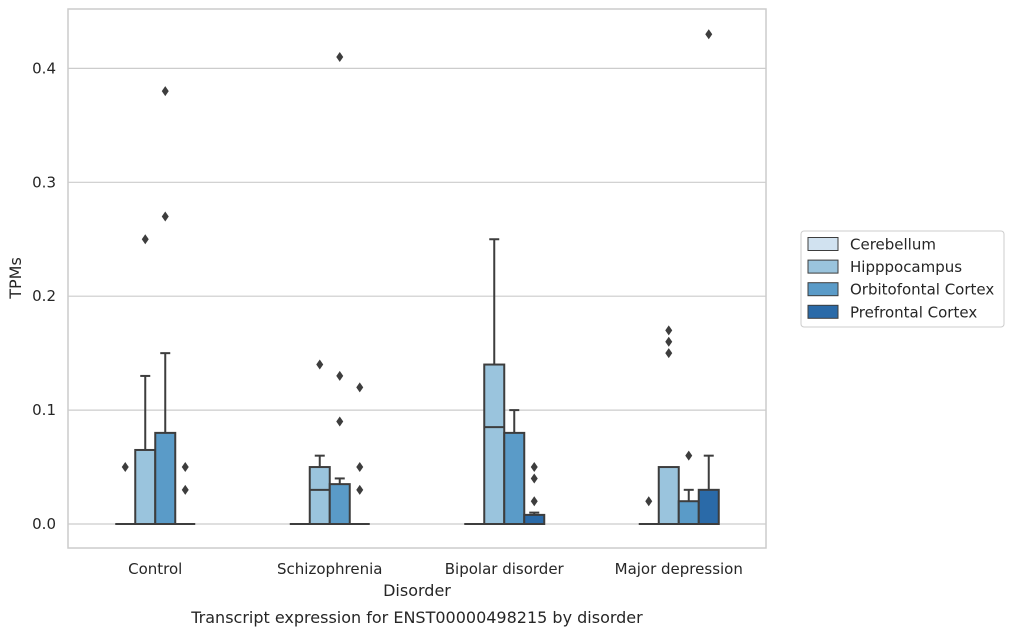 Image resolution: width=1014 pixels, height=634 pixels. I want to click on y-tick-label: 0.1, so click(44, 410).